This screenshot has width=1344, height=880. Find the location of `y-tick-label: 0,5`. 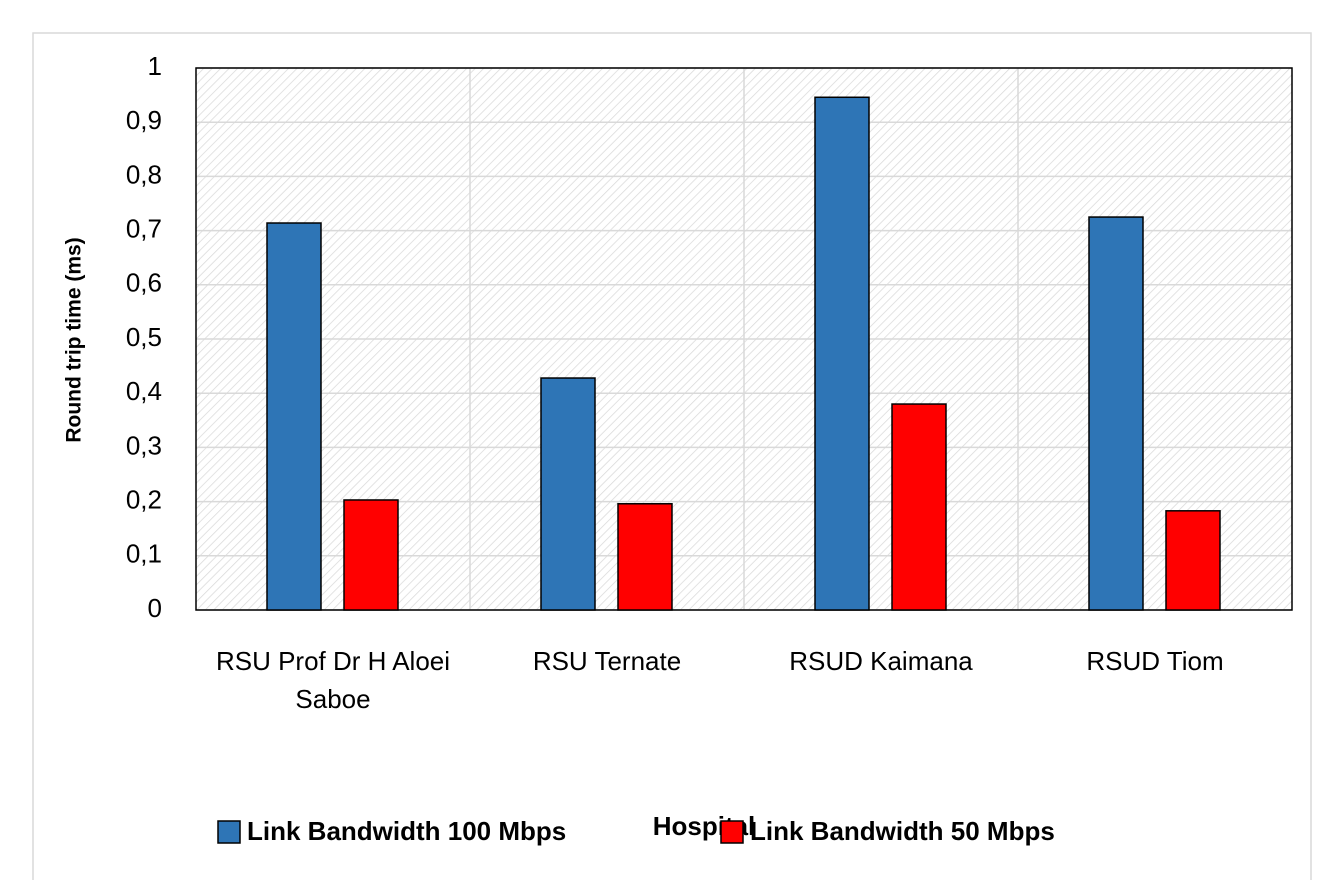

y-tick-label: 0,5 is located at coordinates (144, 337).